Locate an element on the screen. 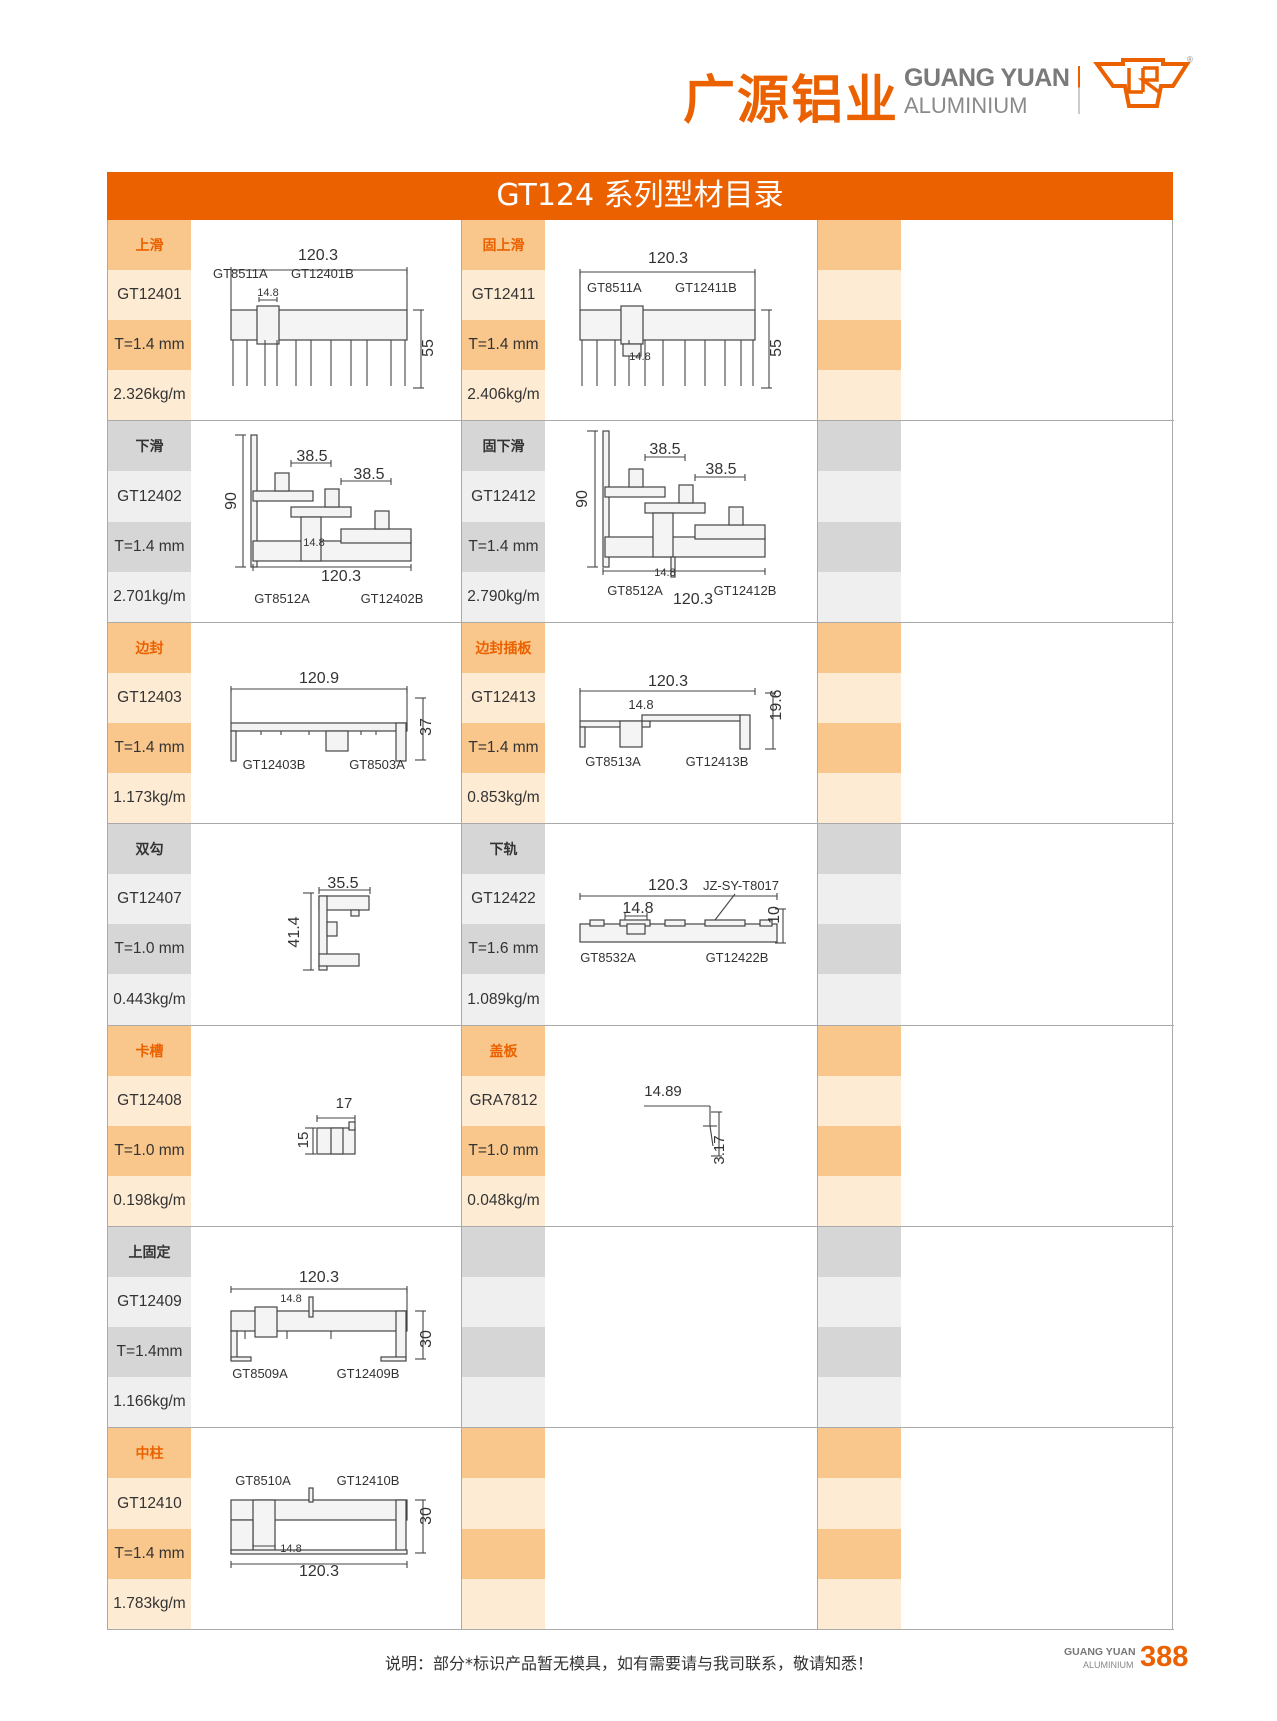 The width and height of the screenshot is (1277, 1721). drawing-label: GT12412B is located at coordinates (745, 590).